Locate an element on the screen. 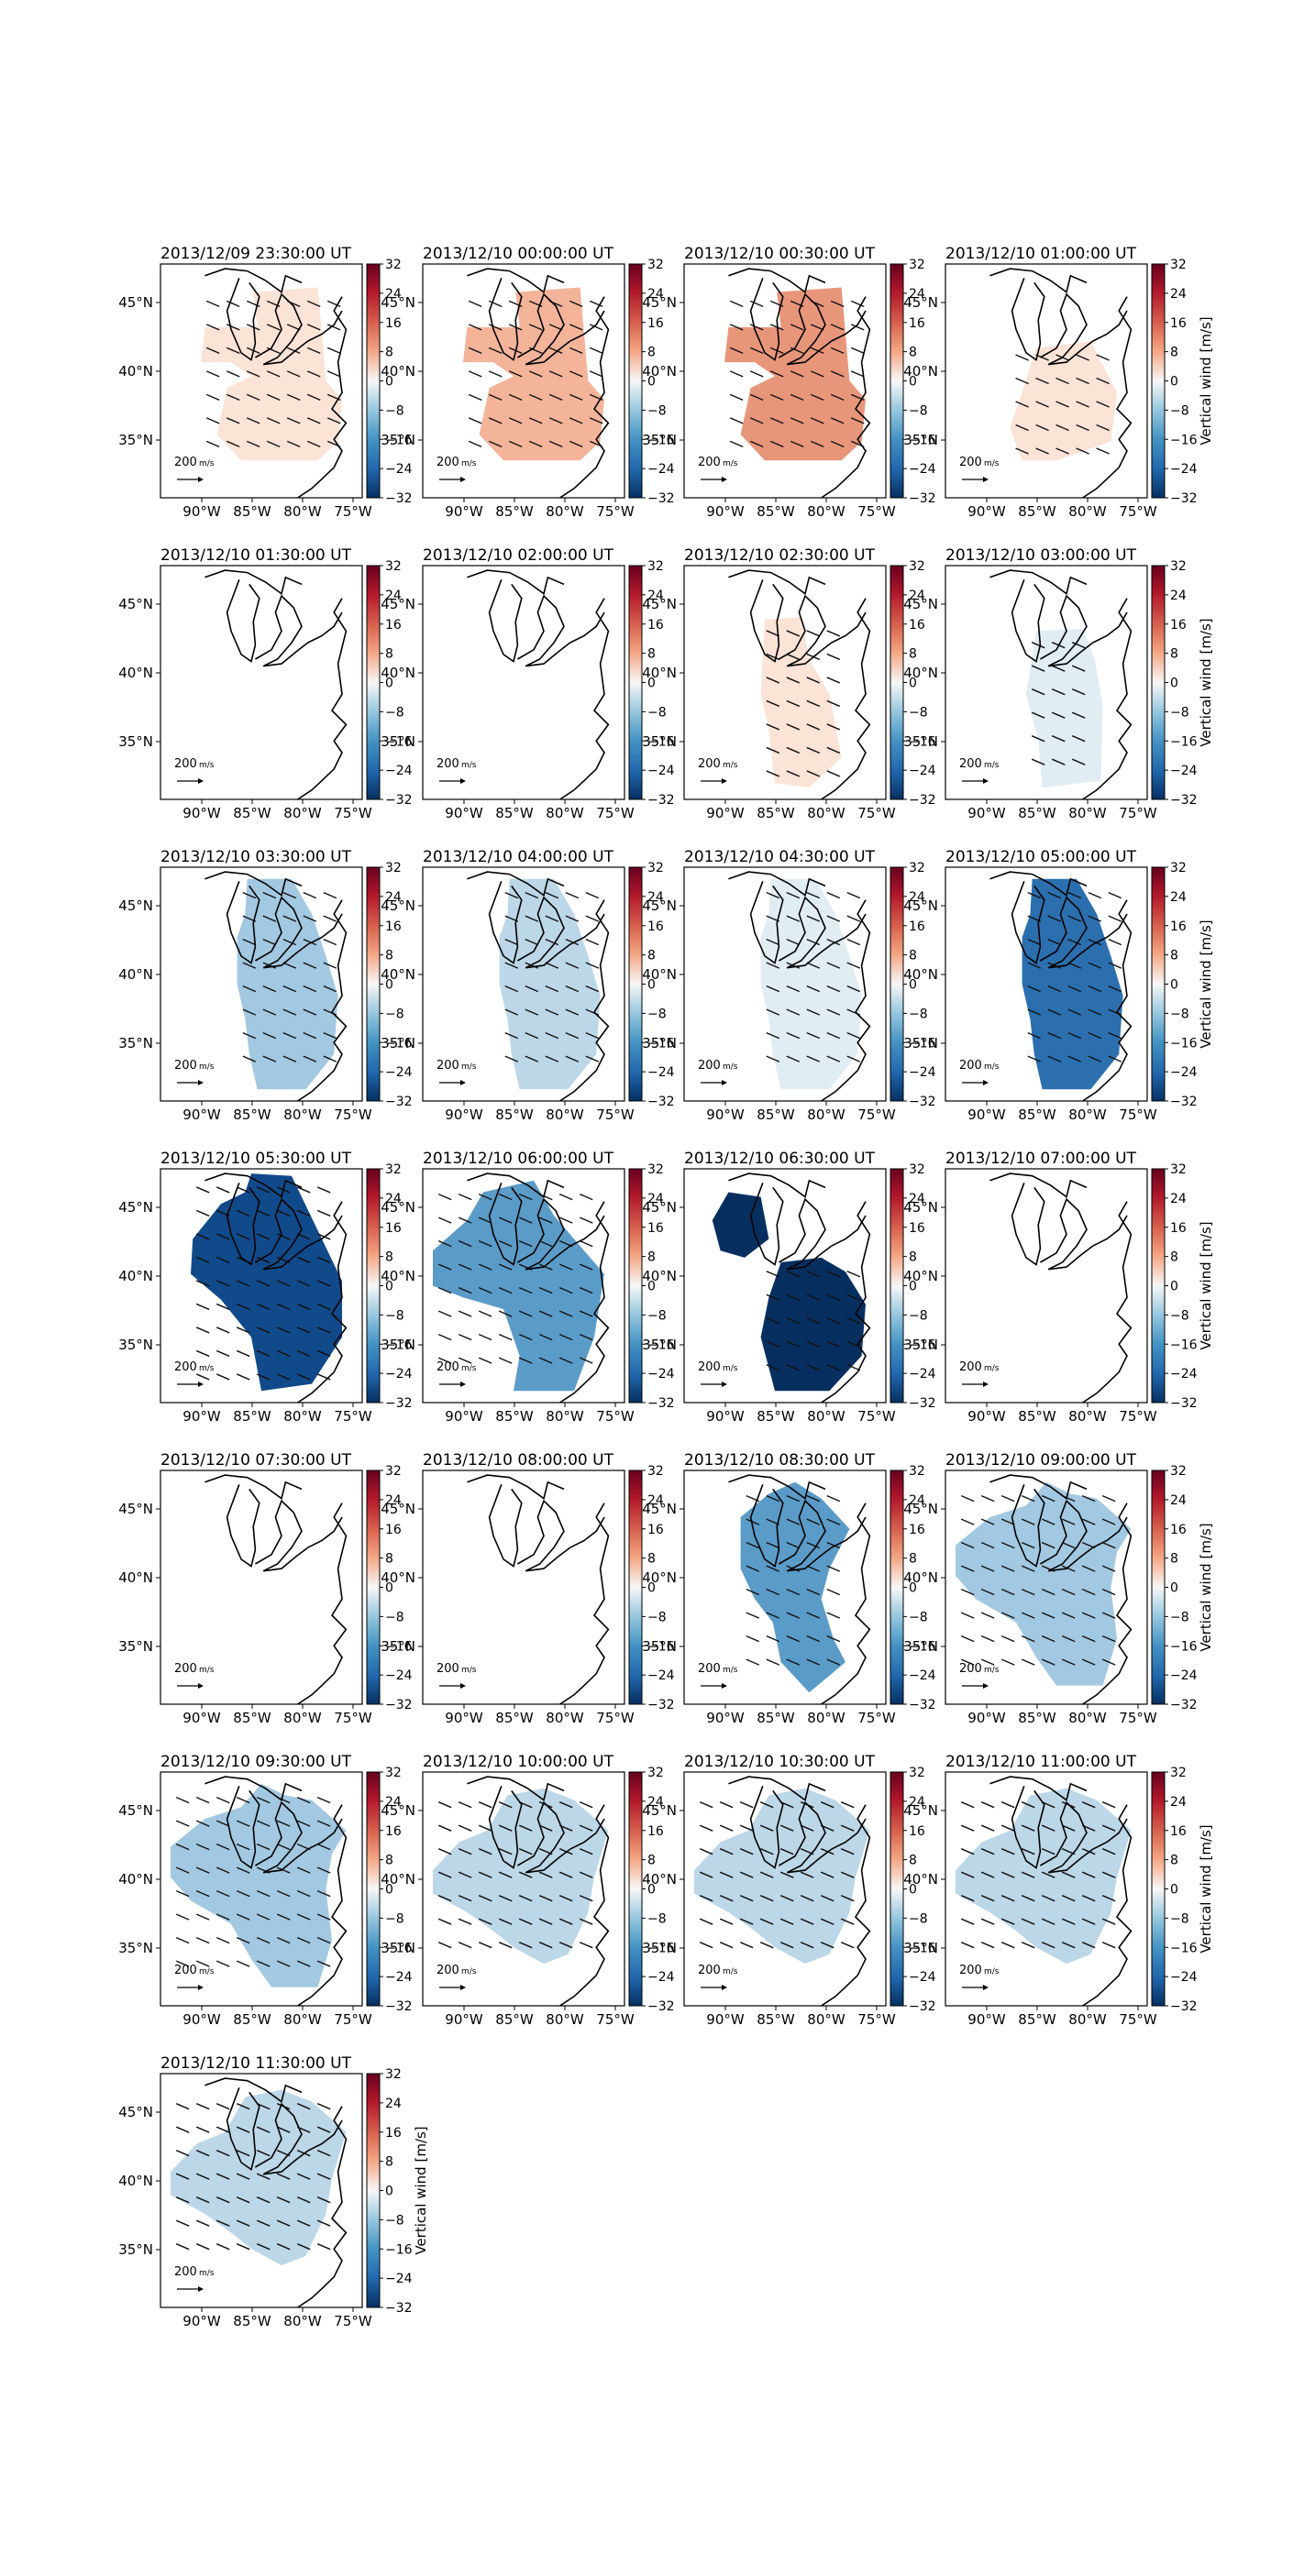 This screenshot has width=1293, height=2576. colorbar-tick-label: 32 is located at coordinates (1178, 868).